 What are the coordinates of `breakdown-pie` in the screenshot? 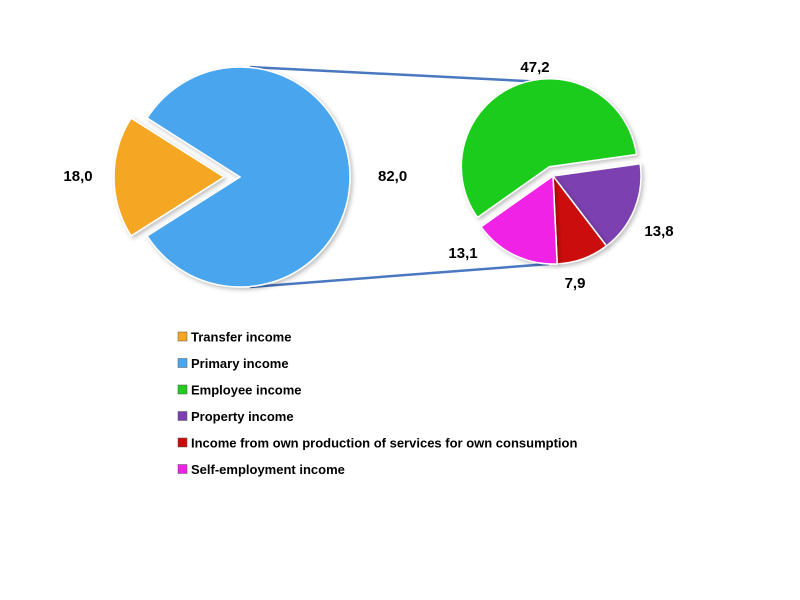 It's located at (551, 171).